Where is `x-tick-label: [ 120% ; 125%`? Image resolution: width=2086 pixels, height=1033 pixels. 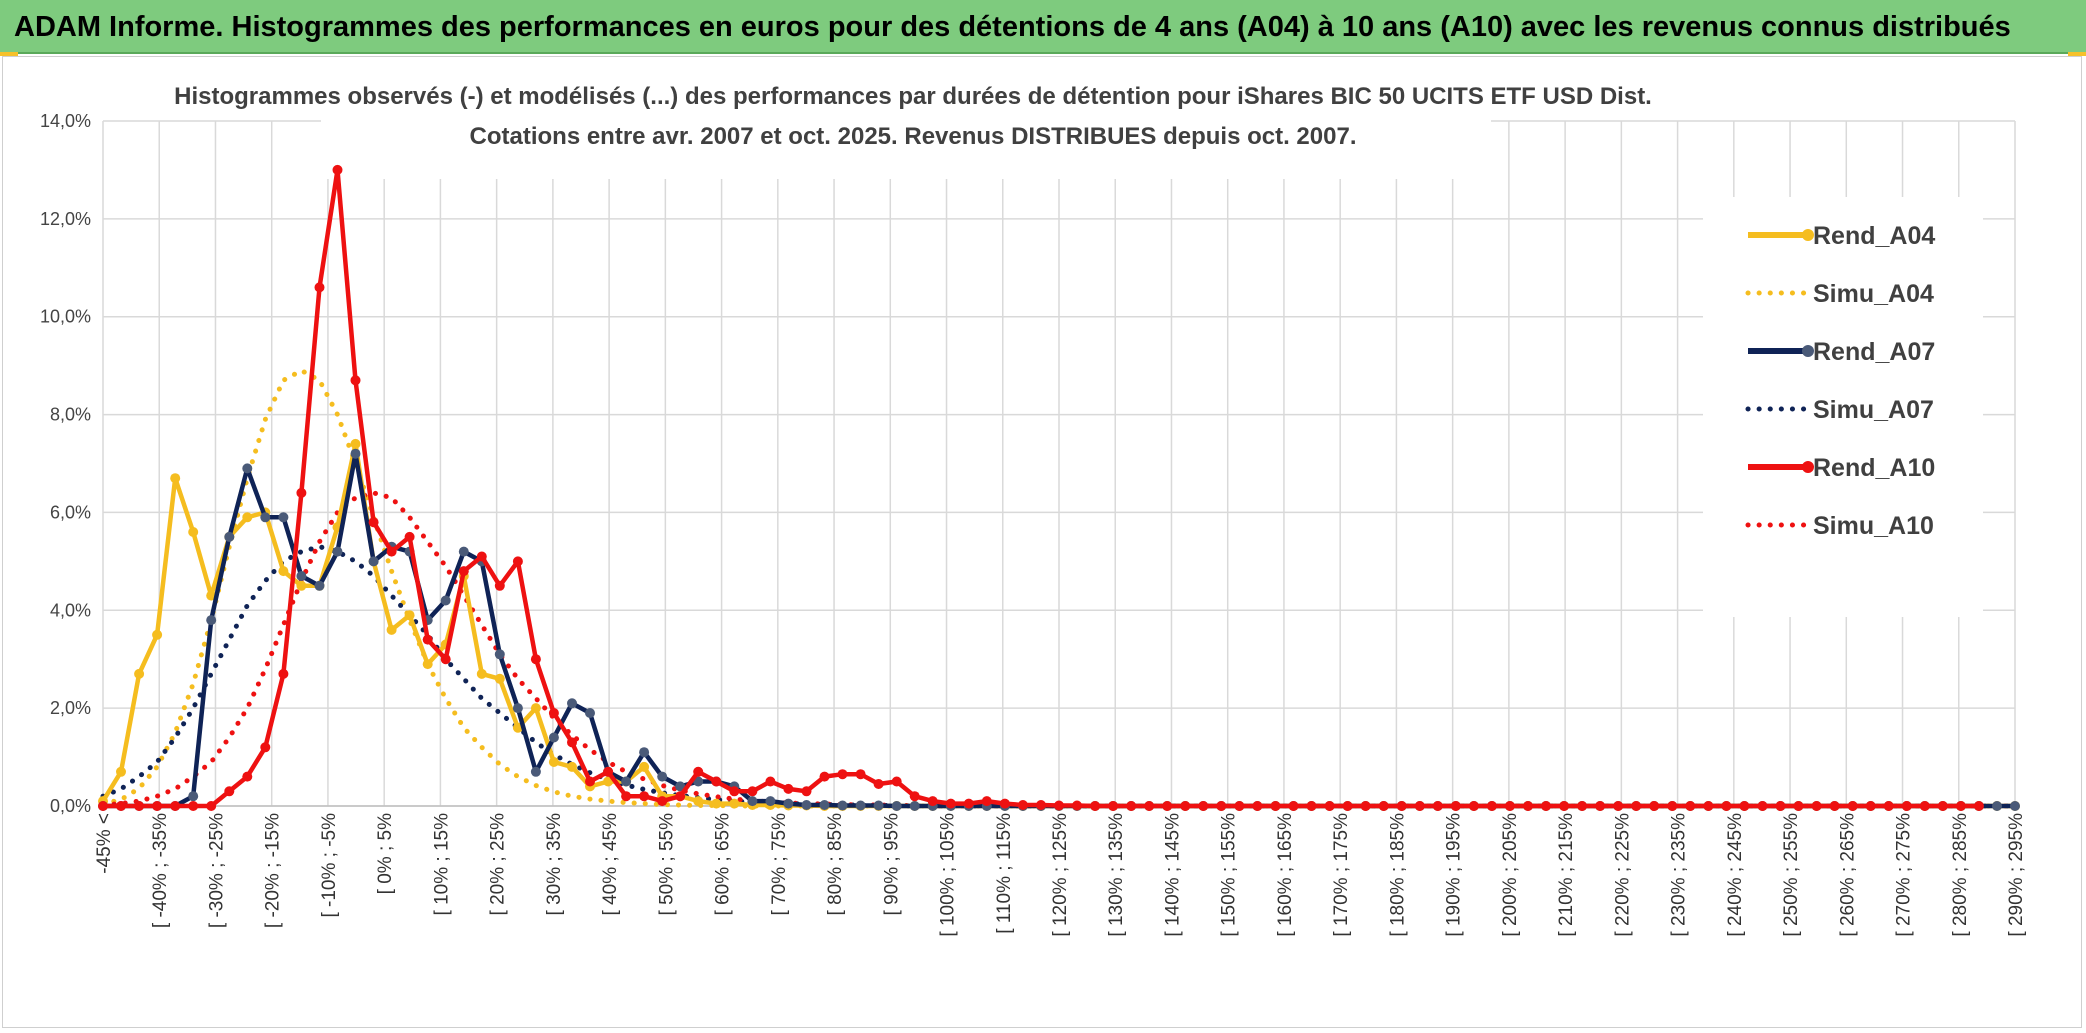
x-tick-label: [ 120% ; 125% is located at coordinates (1060, 875).